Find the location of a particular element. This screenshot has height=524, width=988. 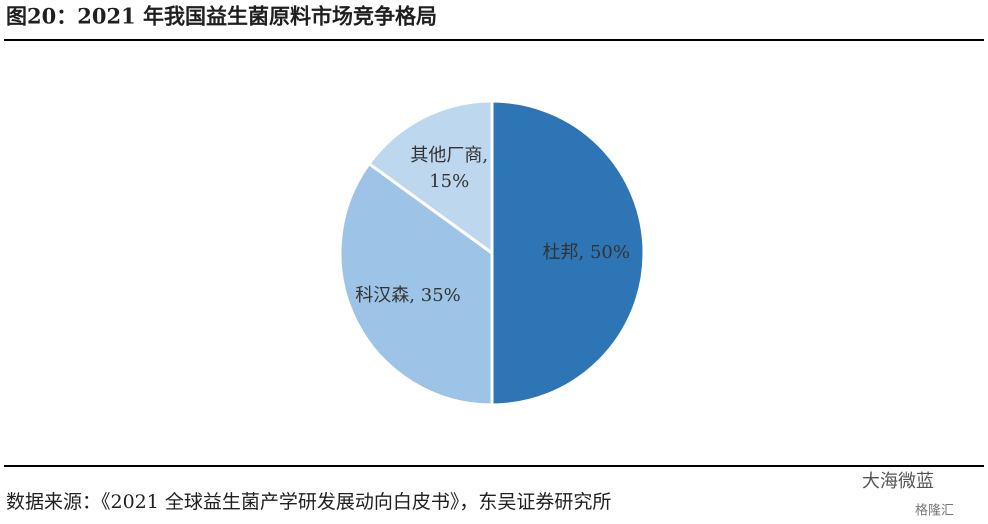

chart-title: 图20：2021 年我国益生菌原料市场竞争格局 is located at coordinates (221, 16).